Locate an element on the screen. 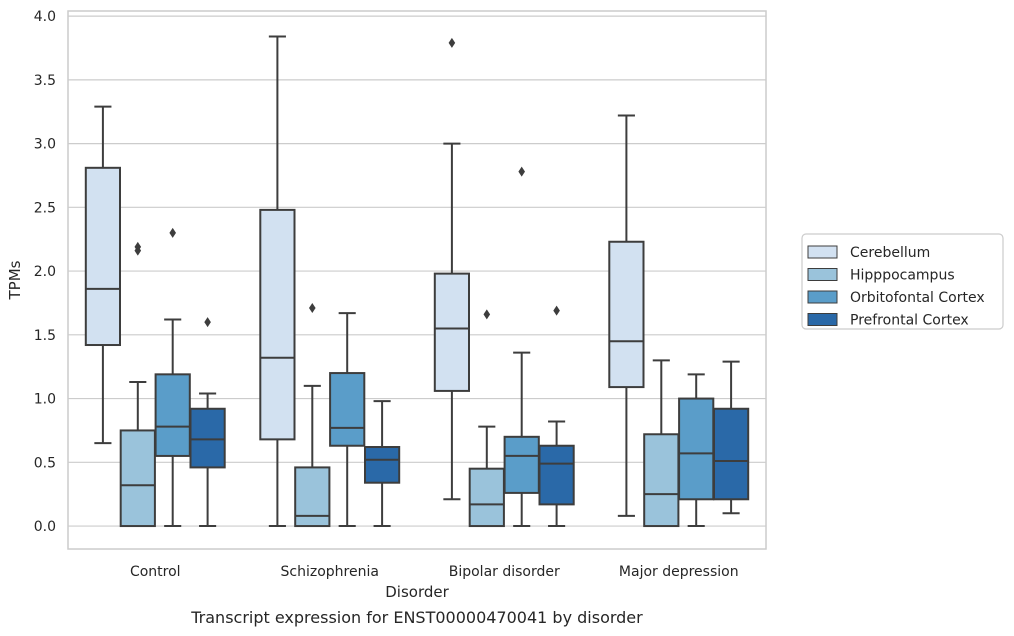  legend-frame is located at coordinates (902, 281).